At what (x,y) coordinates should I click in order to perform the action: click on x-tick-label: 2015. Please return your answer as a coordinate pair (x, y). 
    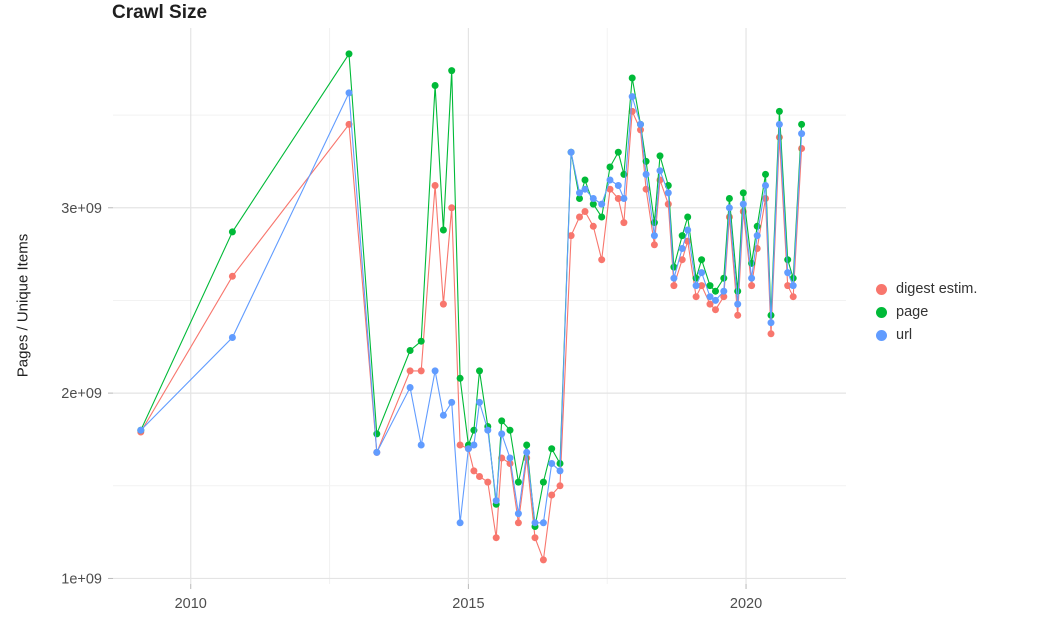
    Looking at the image, I should click on (468, 604).